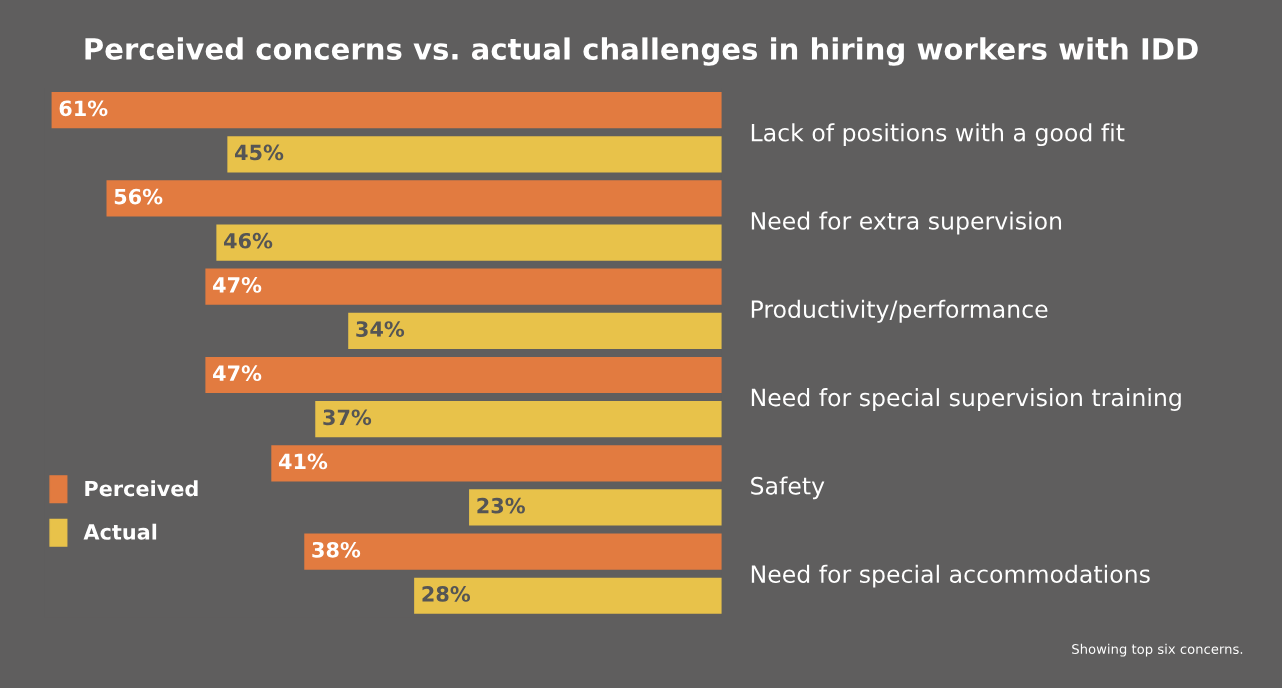 The image size is (1282, 688). Describe the element at coordinates (141, 488) in the screenshot. I see `legend-label: Perceived` at that location.